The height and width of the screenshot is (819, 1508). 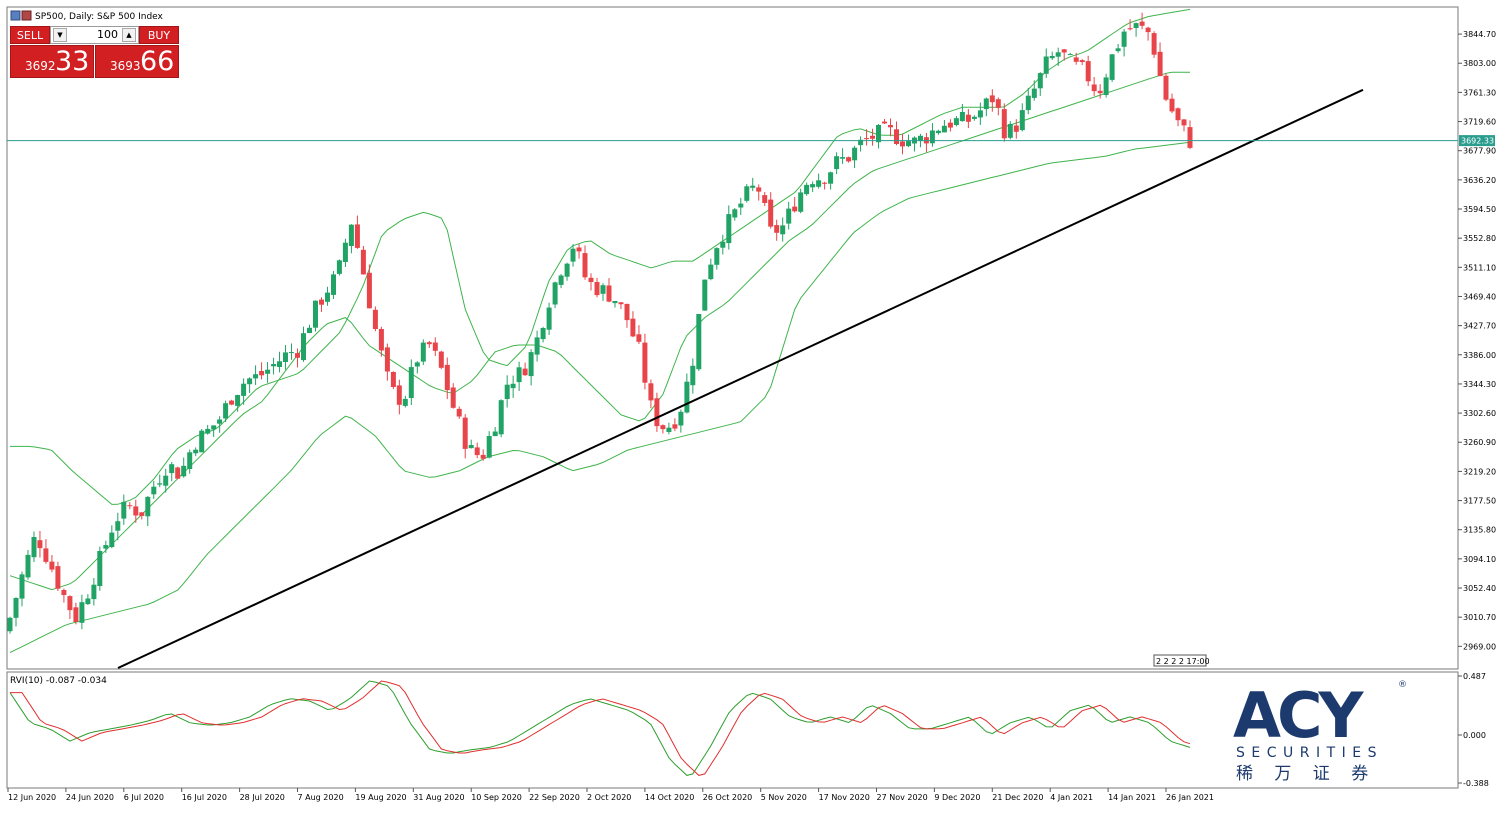 I want to click on window-icon, so click(x=21, y=15).